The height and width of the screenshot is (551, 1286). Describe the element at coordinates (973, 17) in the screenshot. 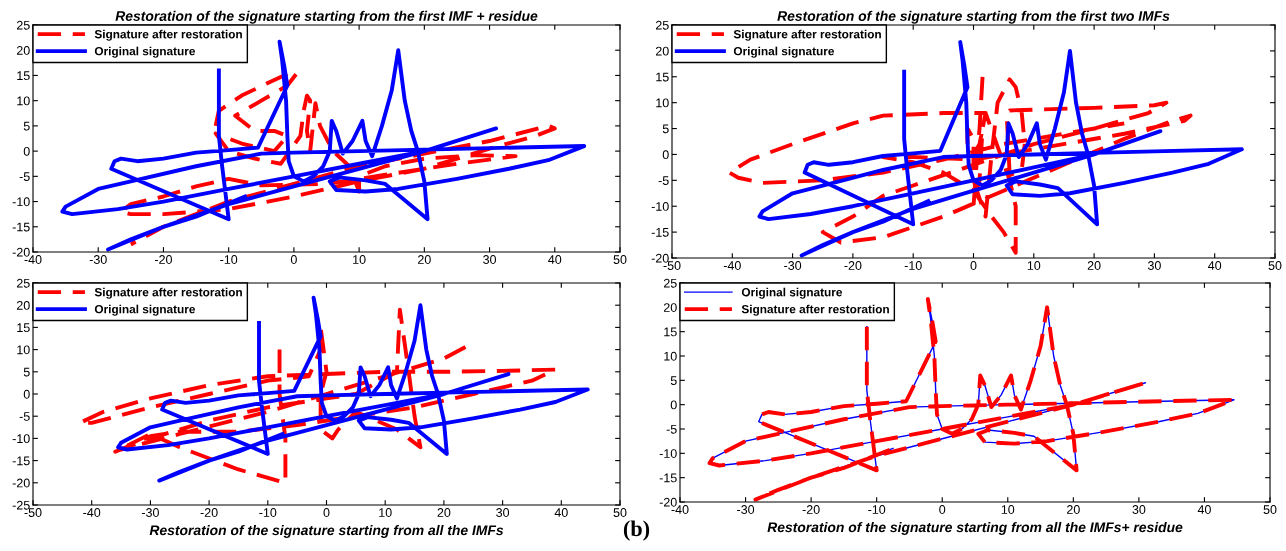

I see `chart-title: Restoration of the signature starting from the first two IMFs` at that location.